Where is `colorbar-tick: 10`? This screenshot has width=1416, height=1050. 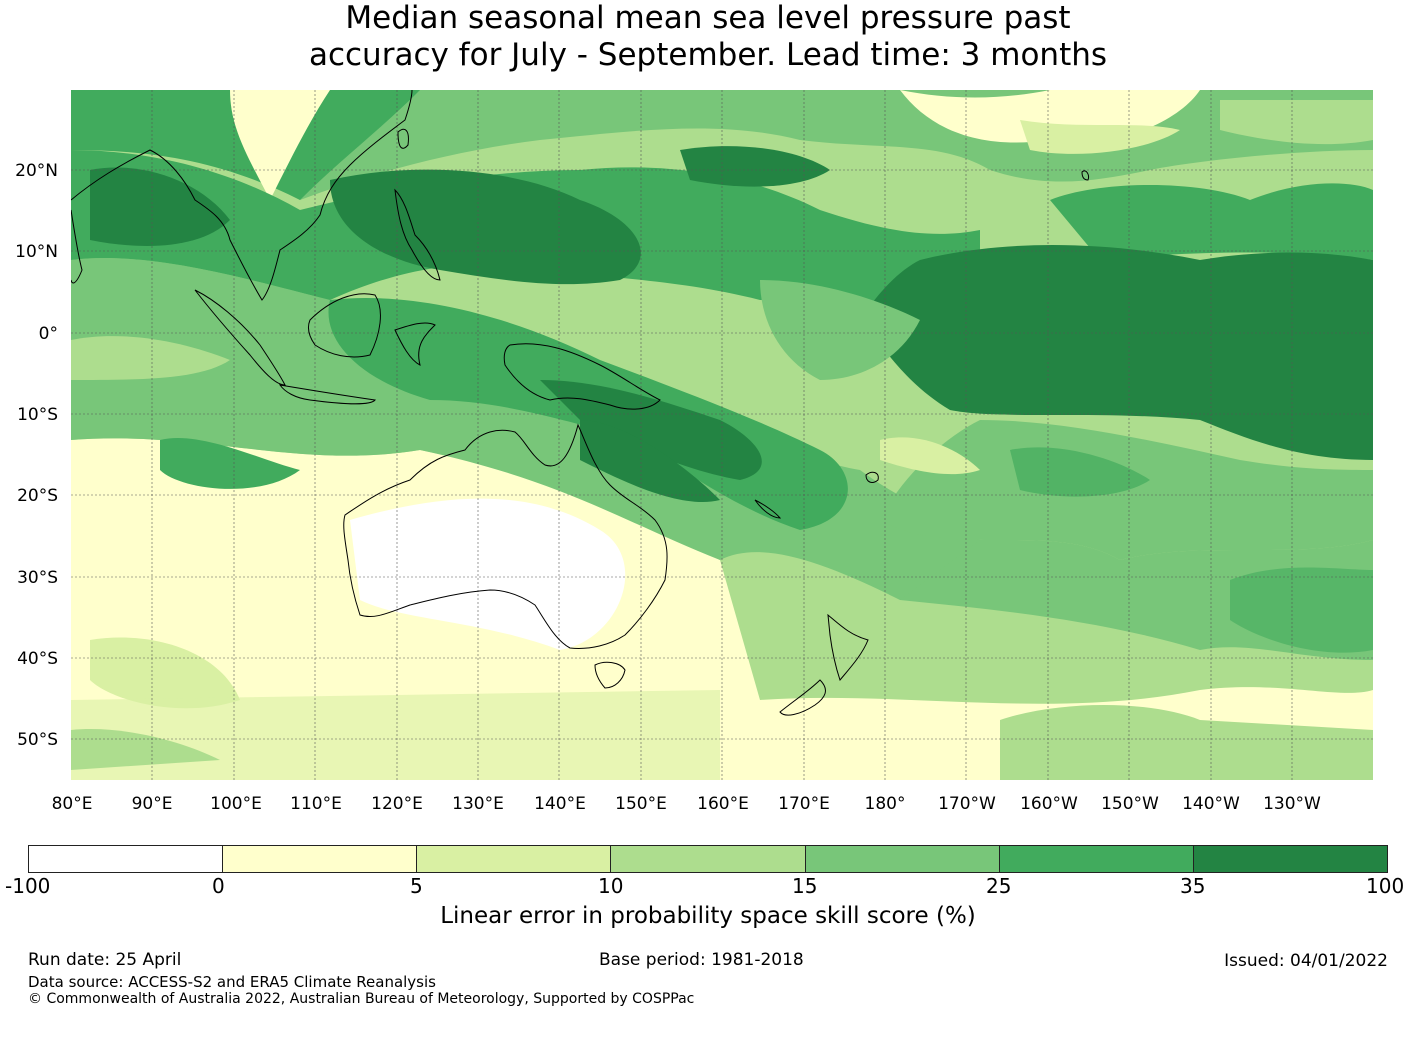
colorbar-tick: 10 is located at coordinates (611, 886).